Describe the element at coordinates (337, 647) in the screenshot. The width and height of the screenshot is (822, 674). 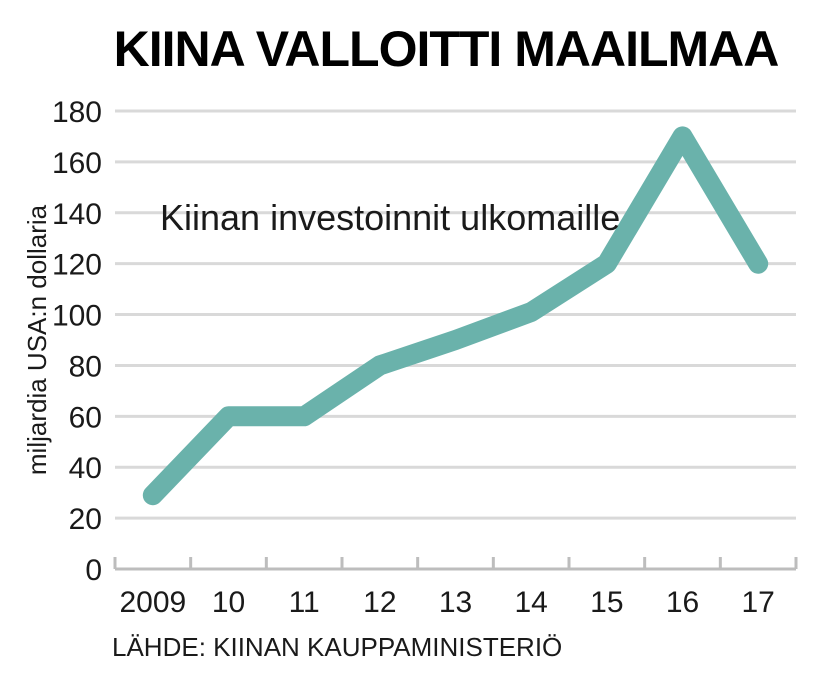
I see `source-note: LÄHDE: KIINAN KAUPPAMINISTERIÖ` at that location.